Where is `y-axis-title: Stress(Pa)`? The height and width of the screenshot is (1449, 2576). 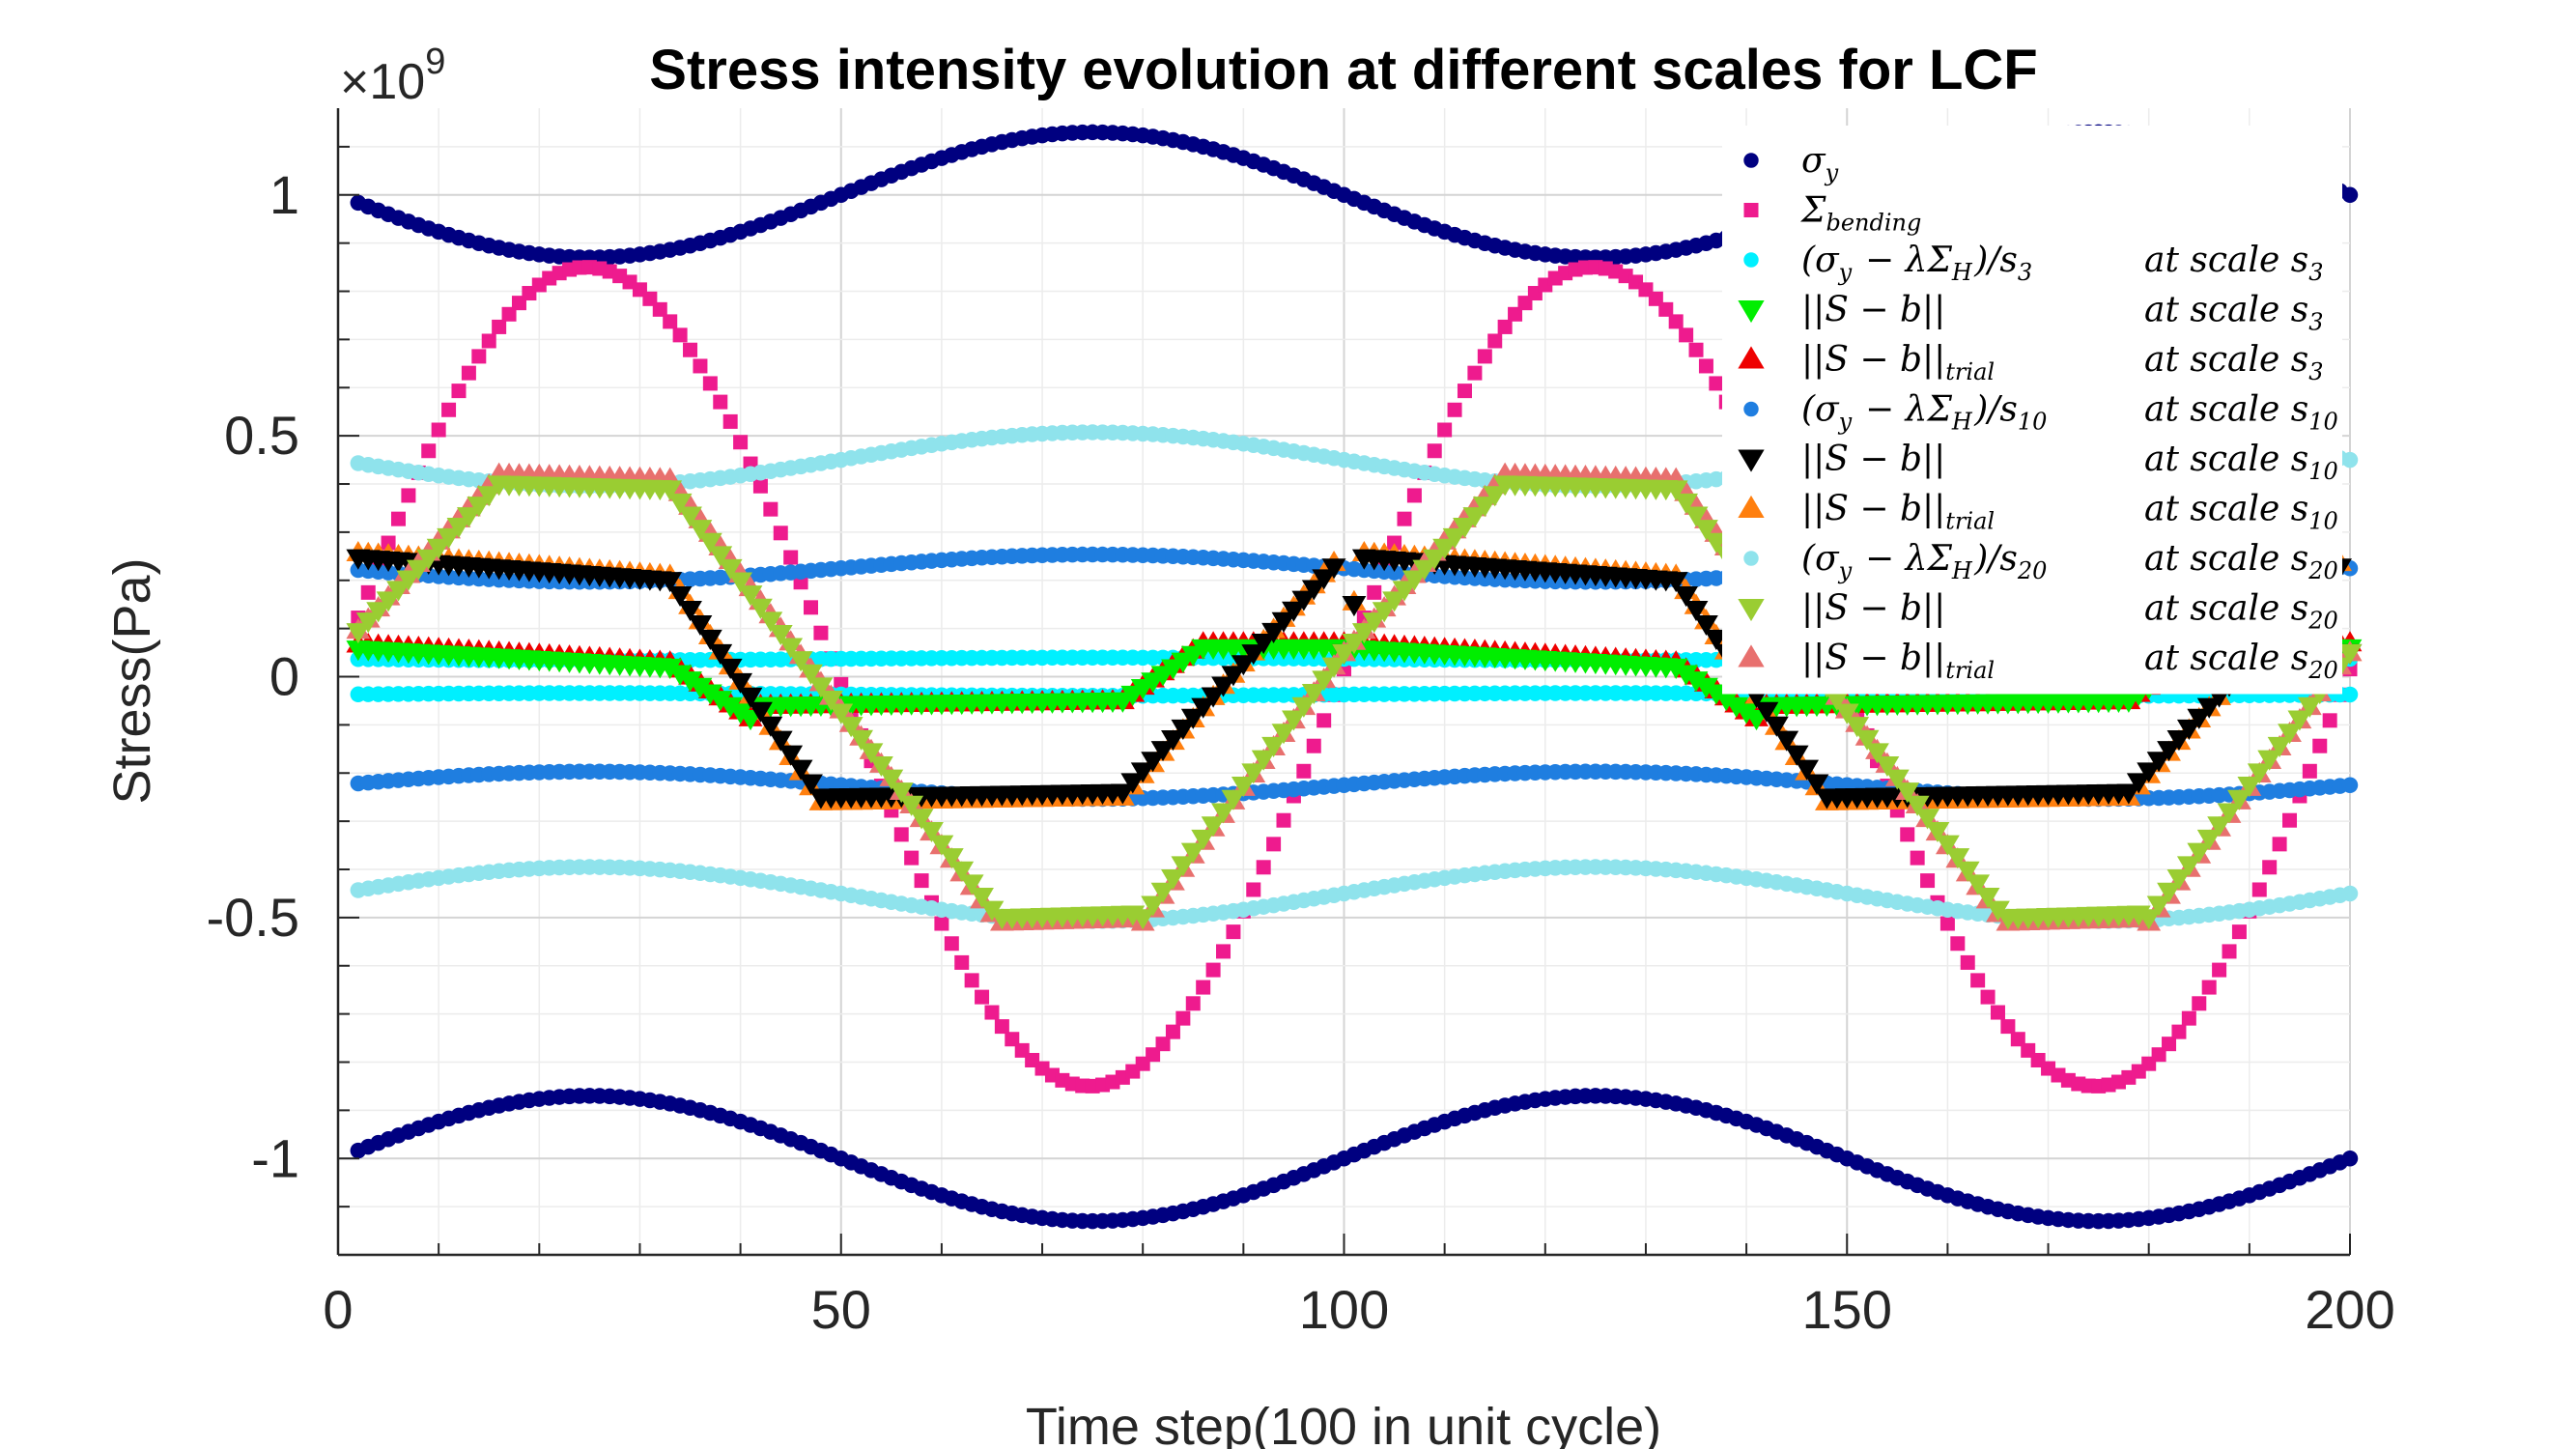 y-axis-title: Stress(Pa) is located at coordinates (132, 680).